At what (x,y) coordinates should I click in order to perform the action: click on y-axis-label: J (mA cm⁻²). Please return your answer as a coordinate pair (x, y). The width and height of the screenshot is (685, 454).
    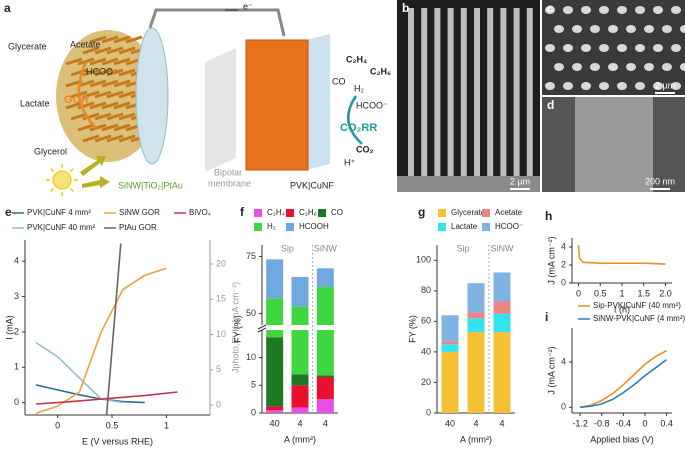
    Looking at the image, I should click on (551, 260).